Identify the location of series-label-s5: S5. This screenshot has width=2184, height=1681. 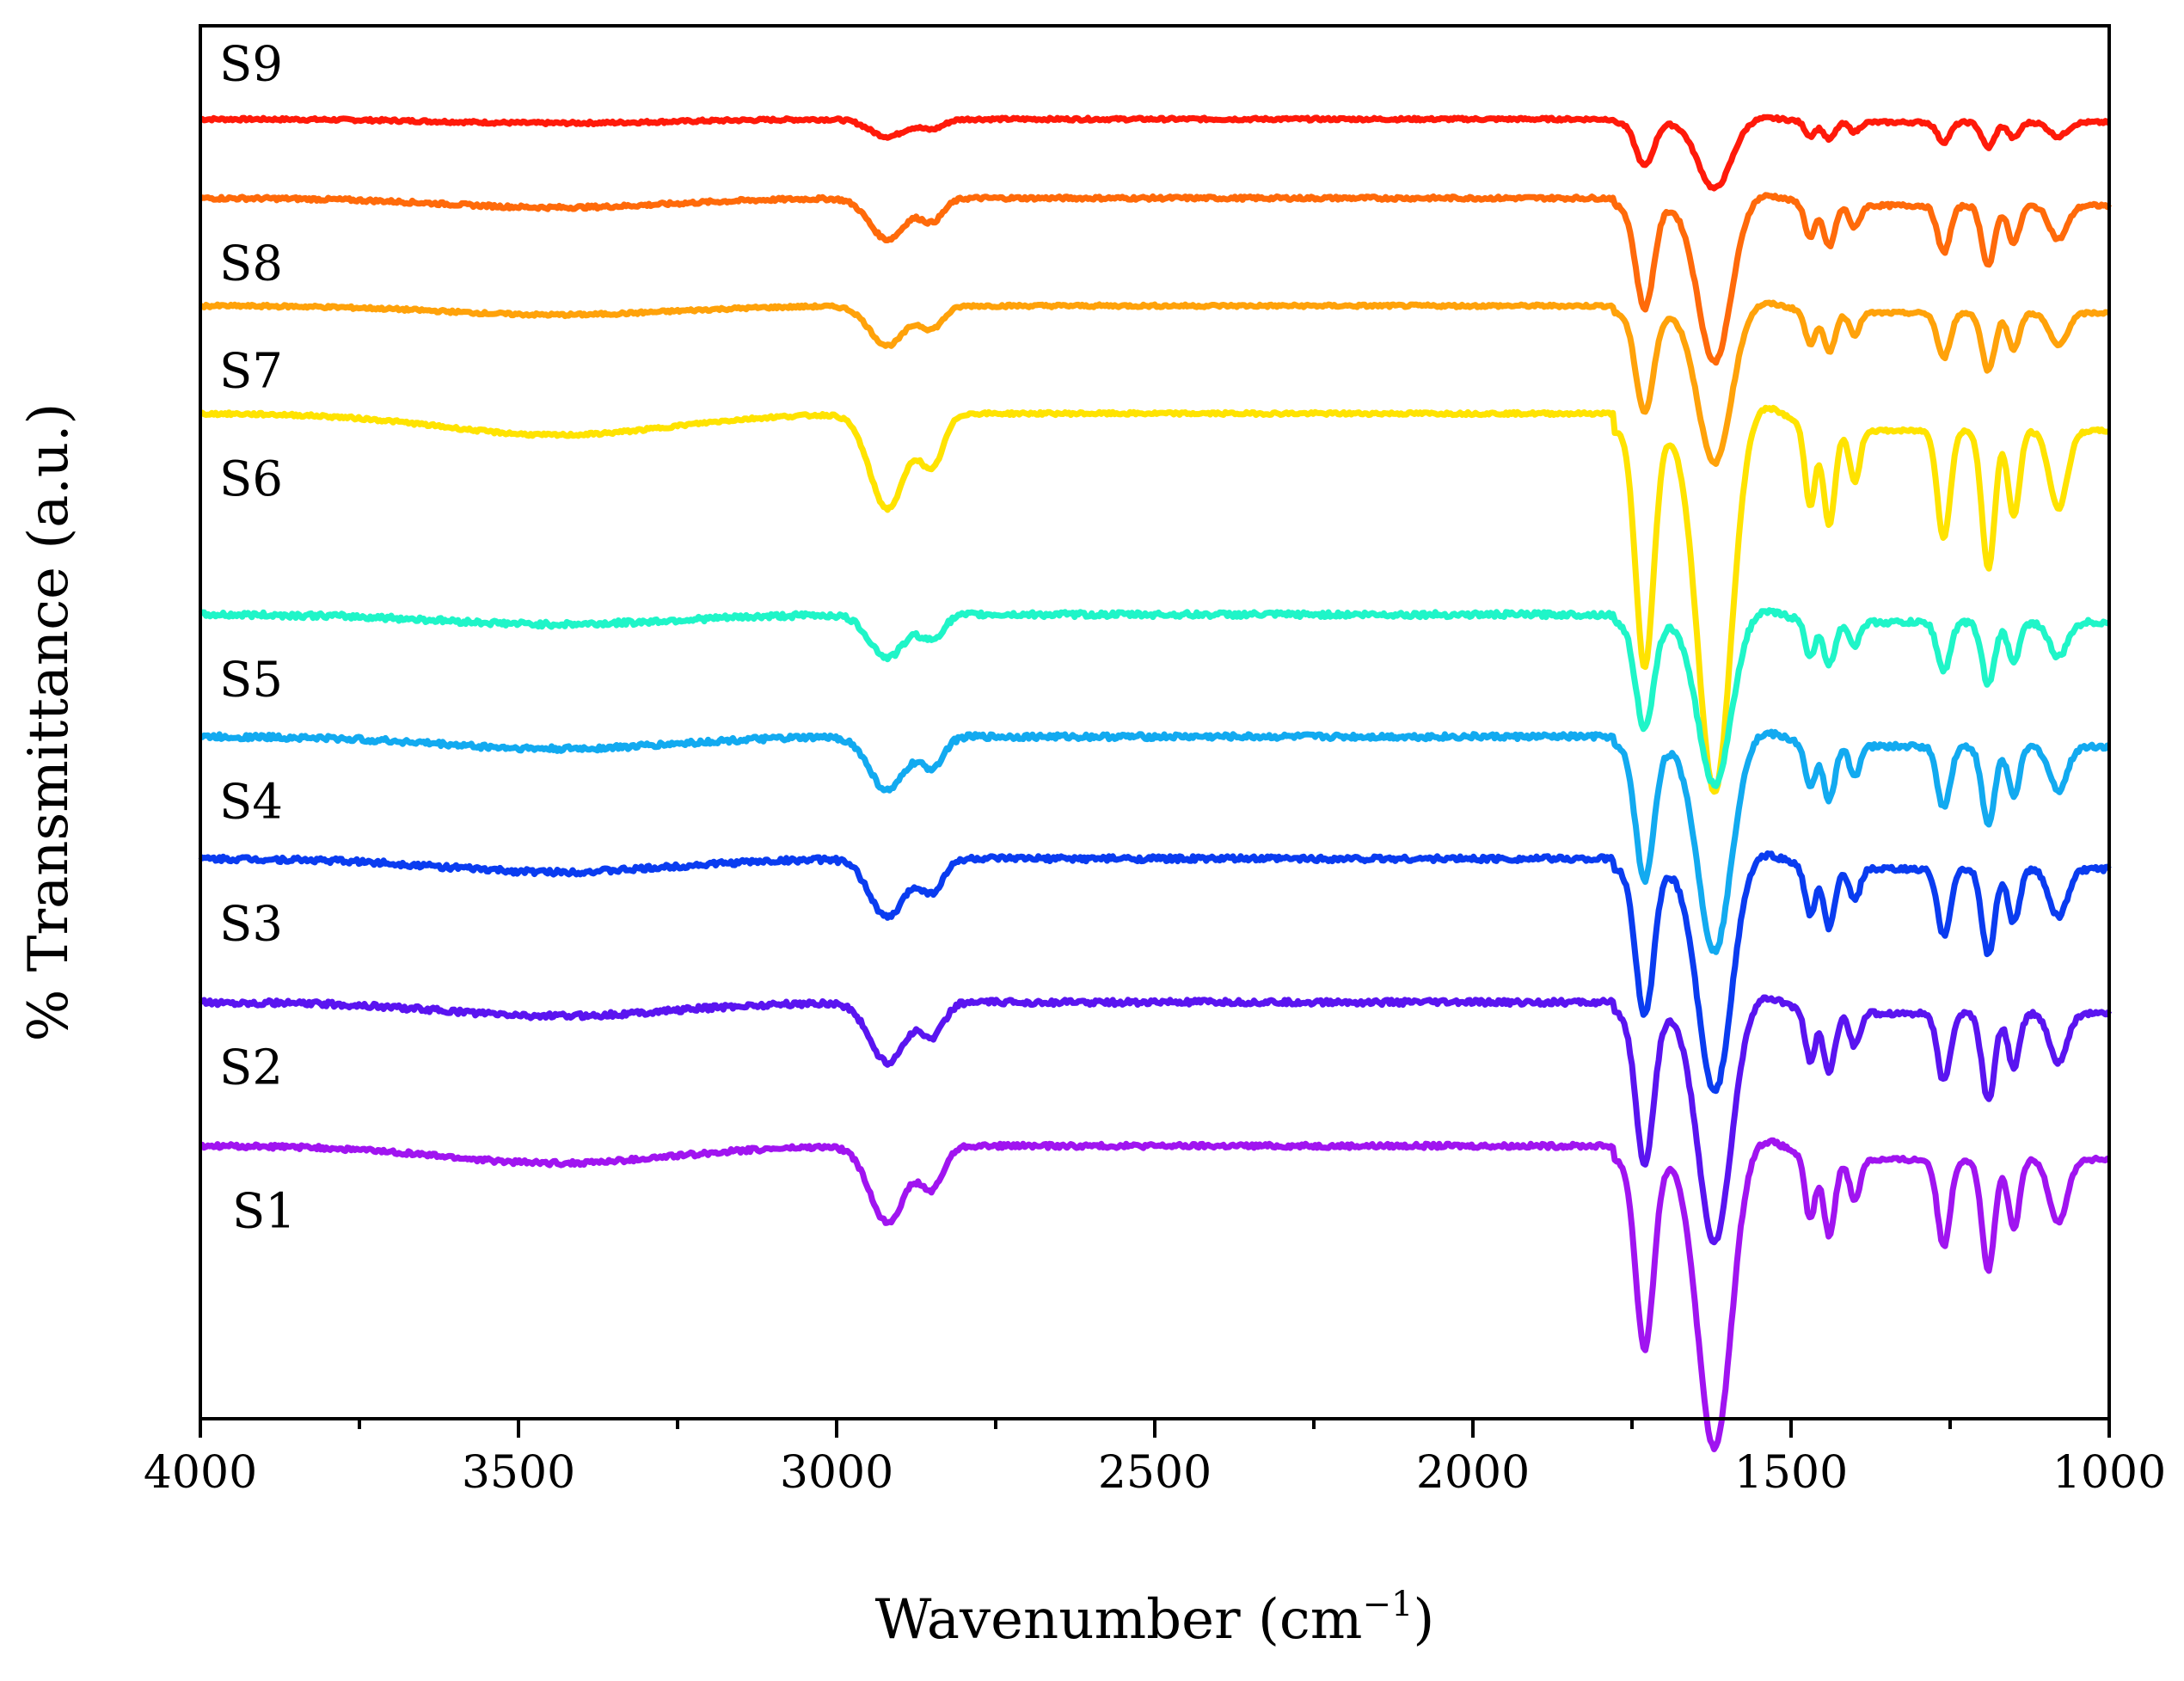
(251, 681).